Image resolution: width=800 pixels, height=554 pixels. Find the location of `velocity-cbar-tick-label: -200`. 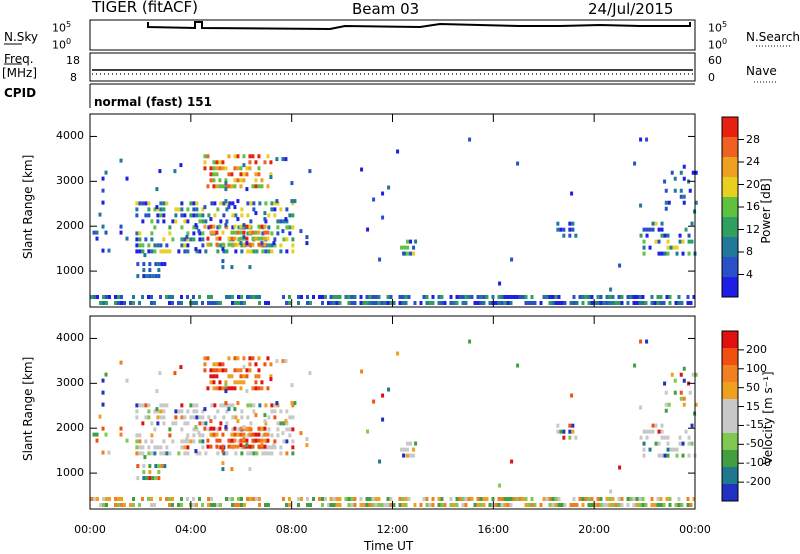

velocity-cbar-tick-label: -200 is located at coordinates (758, 482).